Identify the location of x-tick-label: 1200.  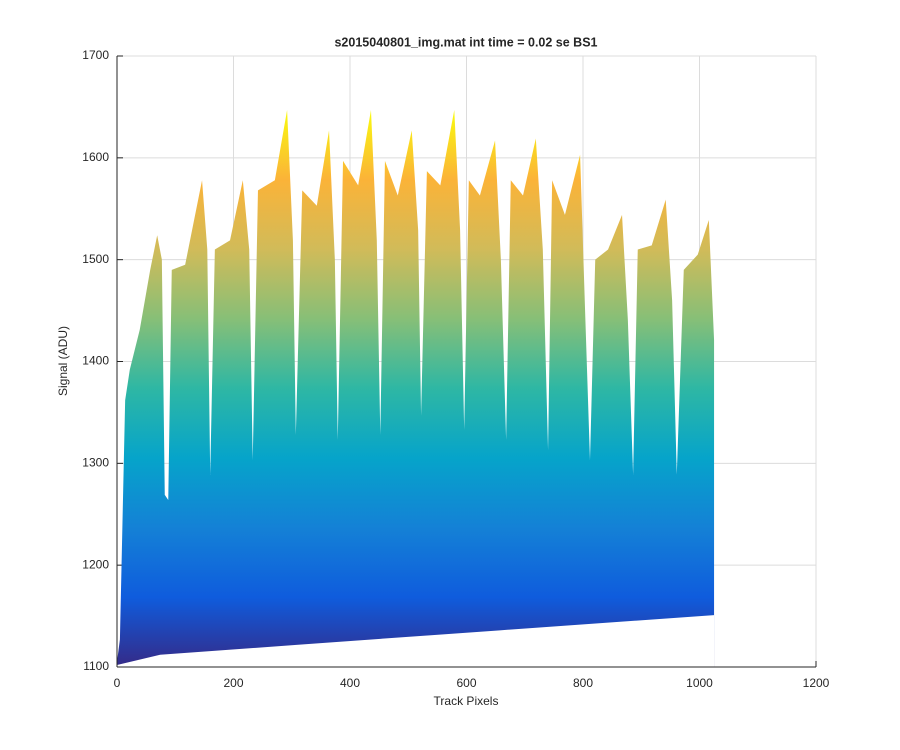
(816, 683).